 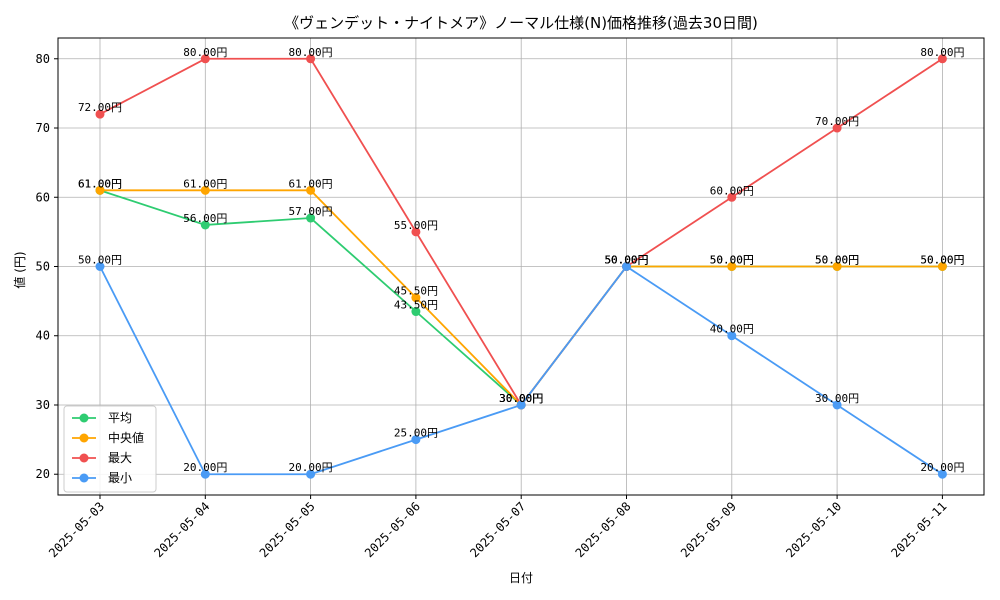 I want to click on legend-label: 最小, so click(x=120, y=478).